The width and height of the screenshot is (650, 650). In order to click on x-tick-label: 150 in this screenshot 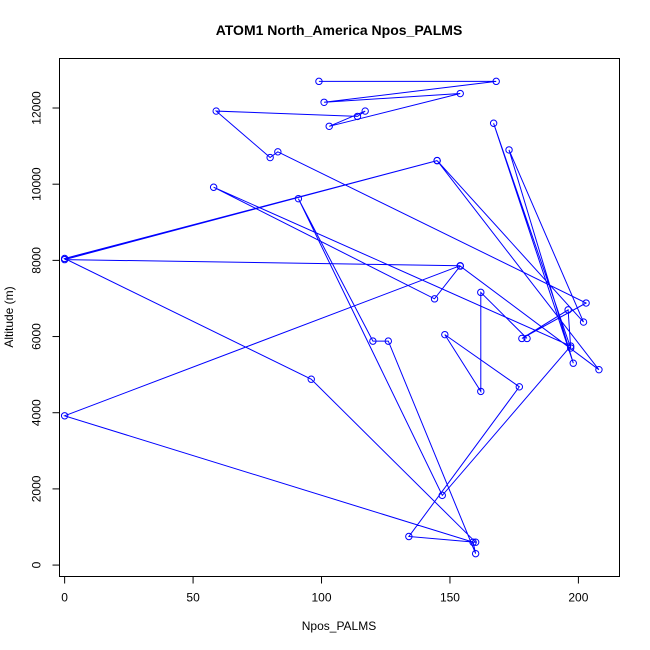, I will do `click(450, 598)`.